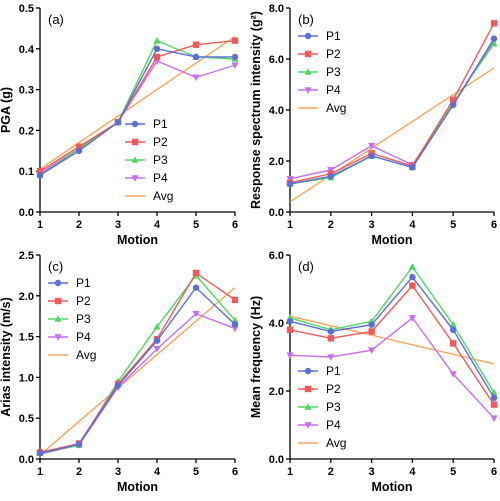 The height and width of the screenshot is (501, 500). Describe the element at coordinates (306, 19) in the screenshot. I see `panel-label: (b)` at that location.